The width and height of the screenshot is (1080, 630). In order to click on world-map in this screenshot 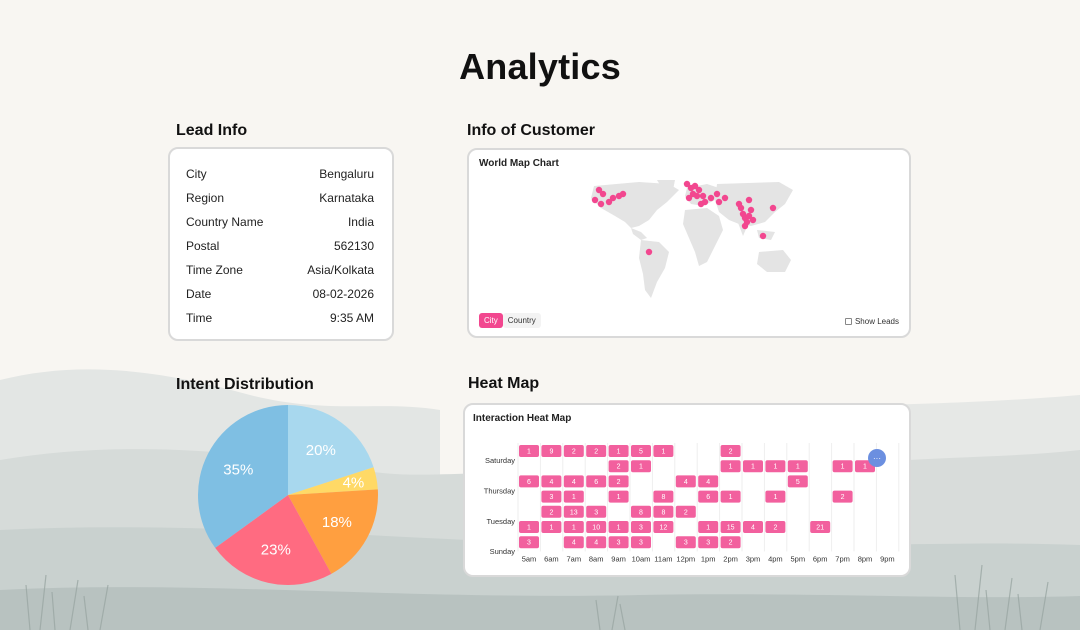, I will do `click(689, 248)`.